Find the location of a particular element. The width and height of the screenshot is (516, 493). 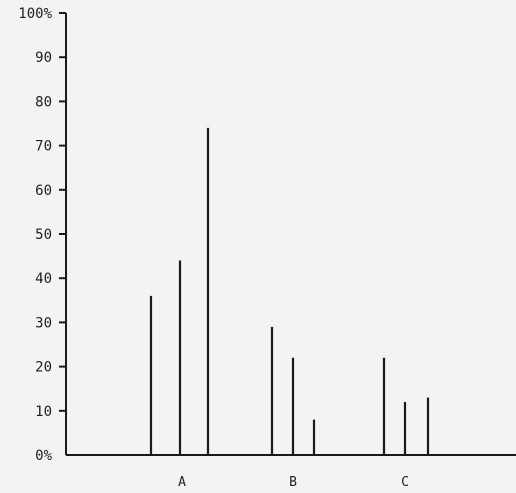

x-category-label: B is located at coordinates (293, 482).